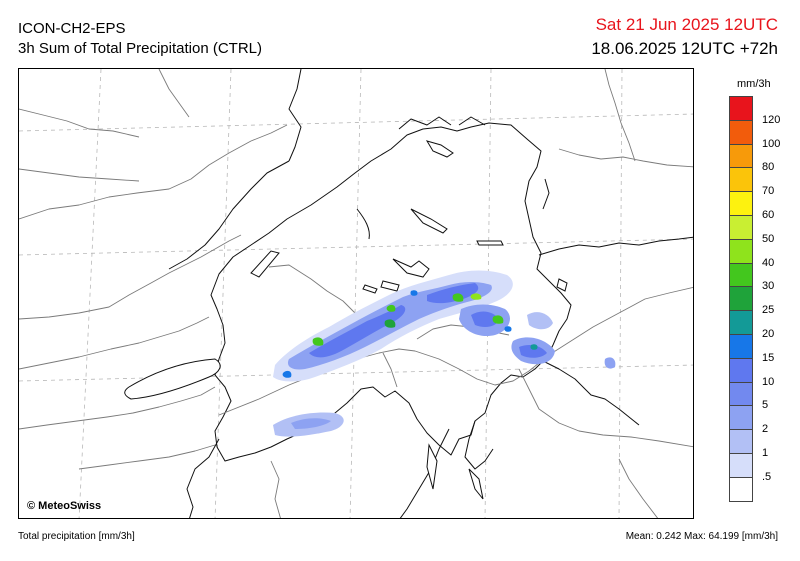 This screenshot has height=561, width=800. What do you see at coordinates (411, 268) in the screenshot?
I see `lake-lucerne` at bounding box center [411, 268].